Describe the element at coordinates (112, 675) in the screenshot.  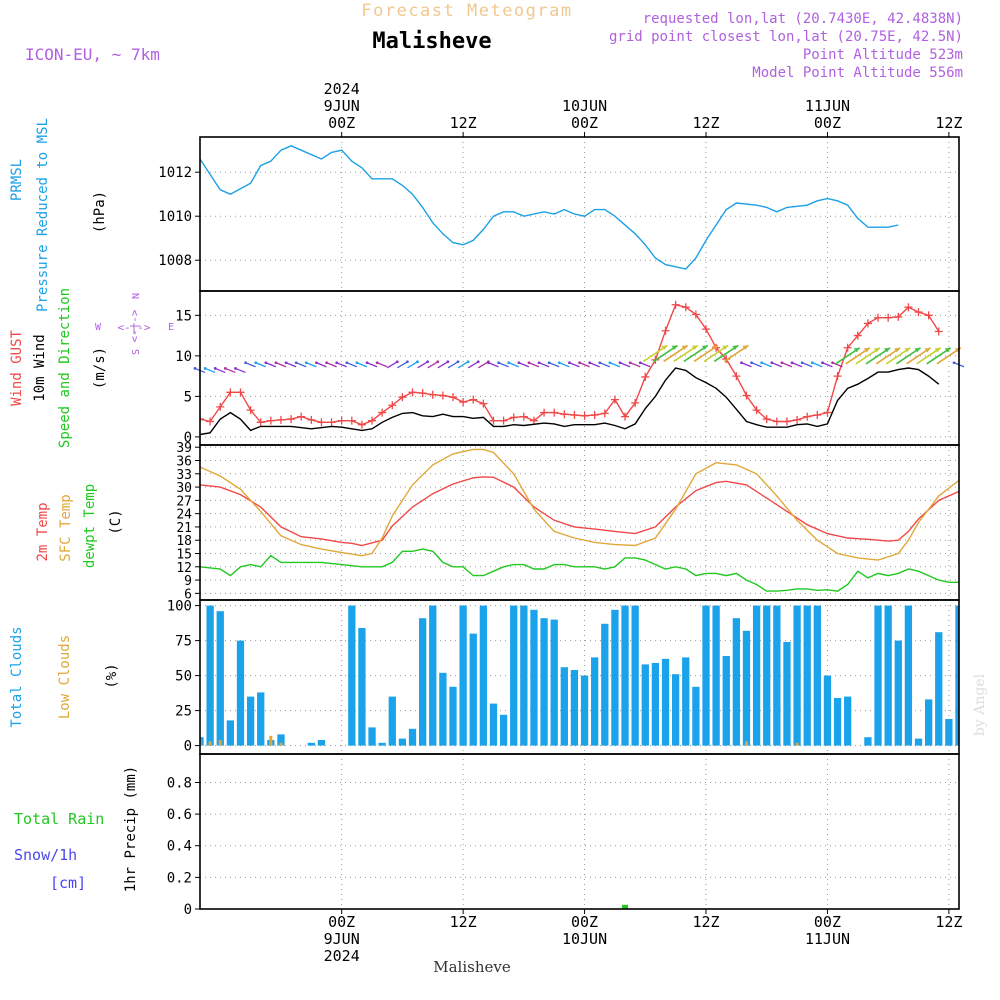
I see `clouds-unit: (%)` at that location.